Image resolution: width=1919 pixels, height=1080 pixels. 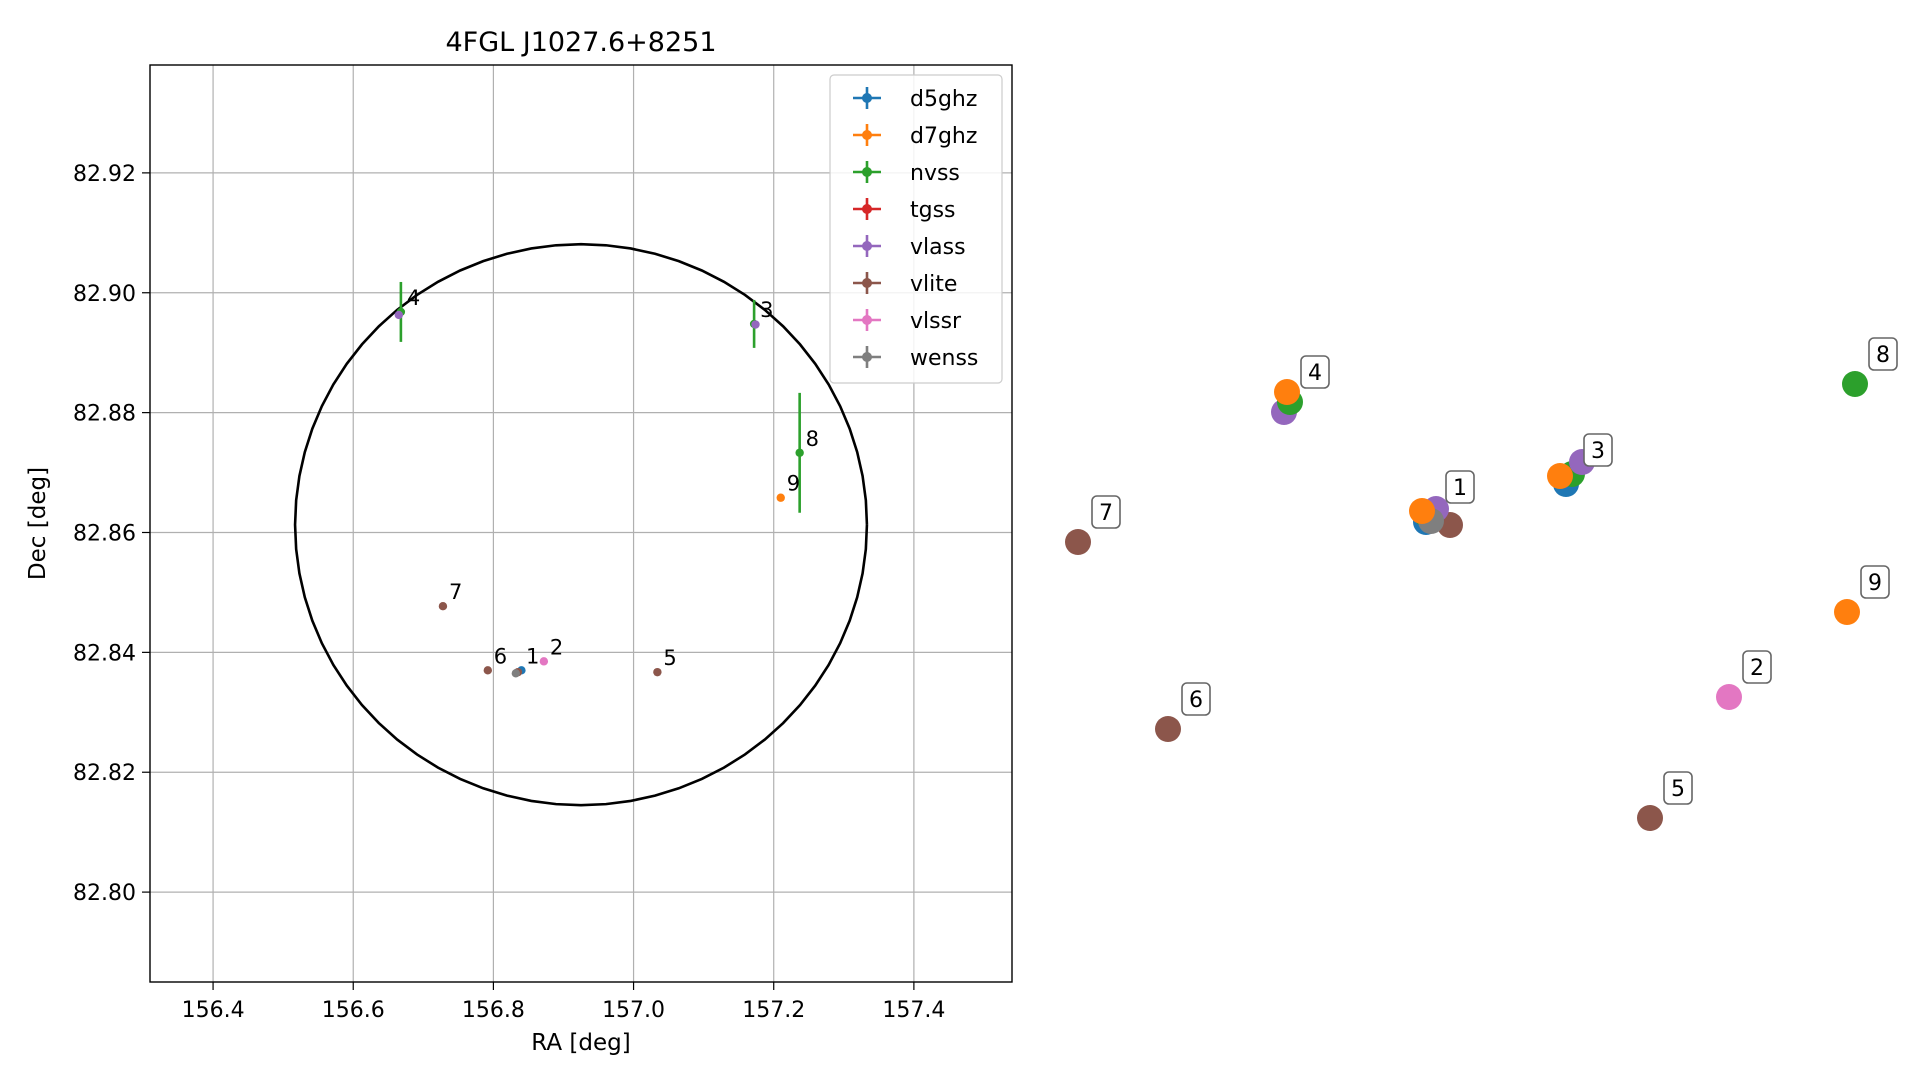 What do you see at coordinates (532, 656) in the screenshot?
I see `source-label: 1` at bounding box center [532, 656].